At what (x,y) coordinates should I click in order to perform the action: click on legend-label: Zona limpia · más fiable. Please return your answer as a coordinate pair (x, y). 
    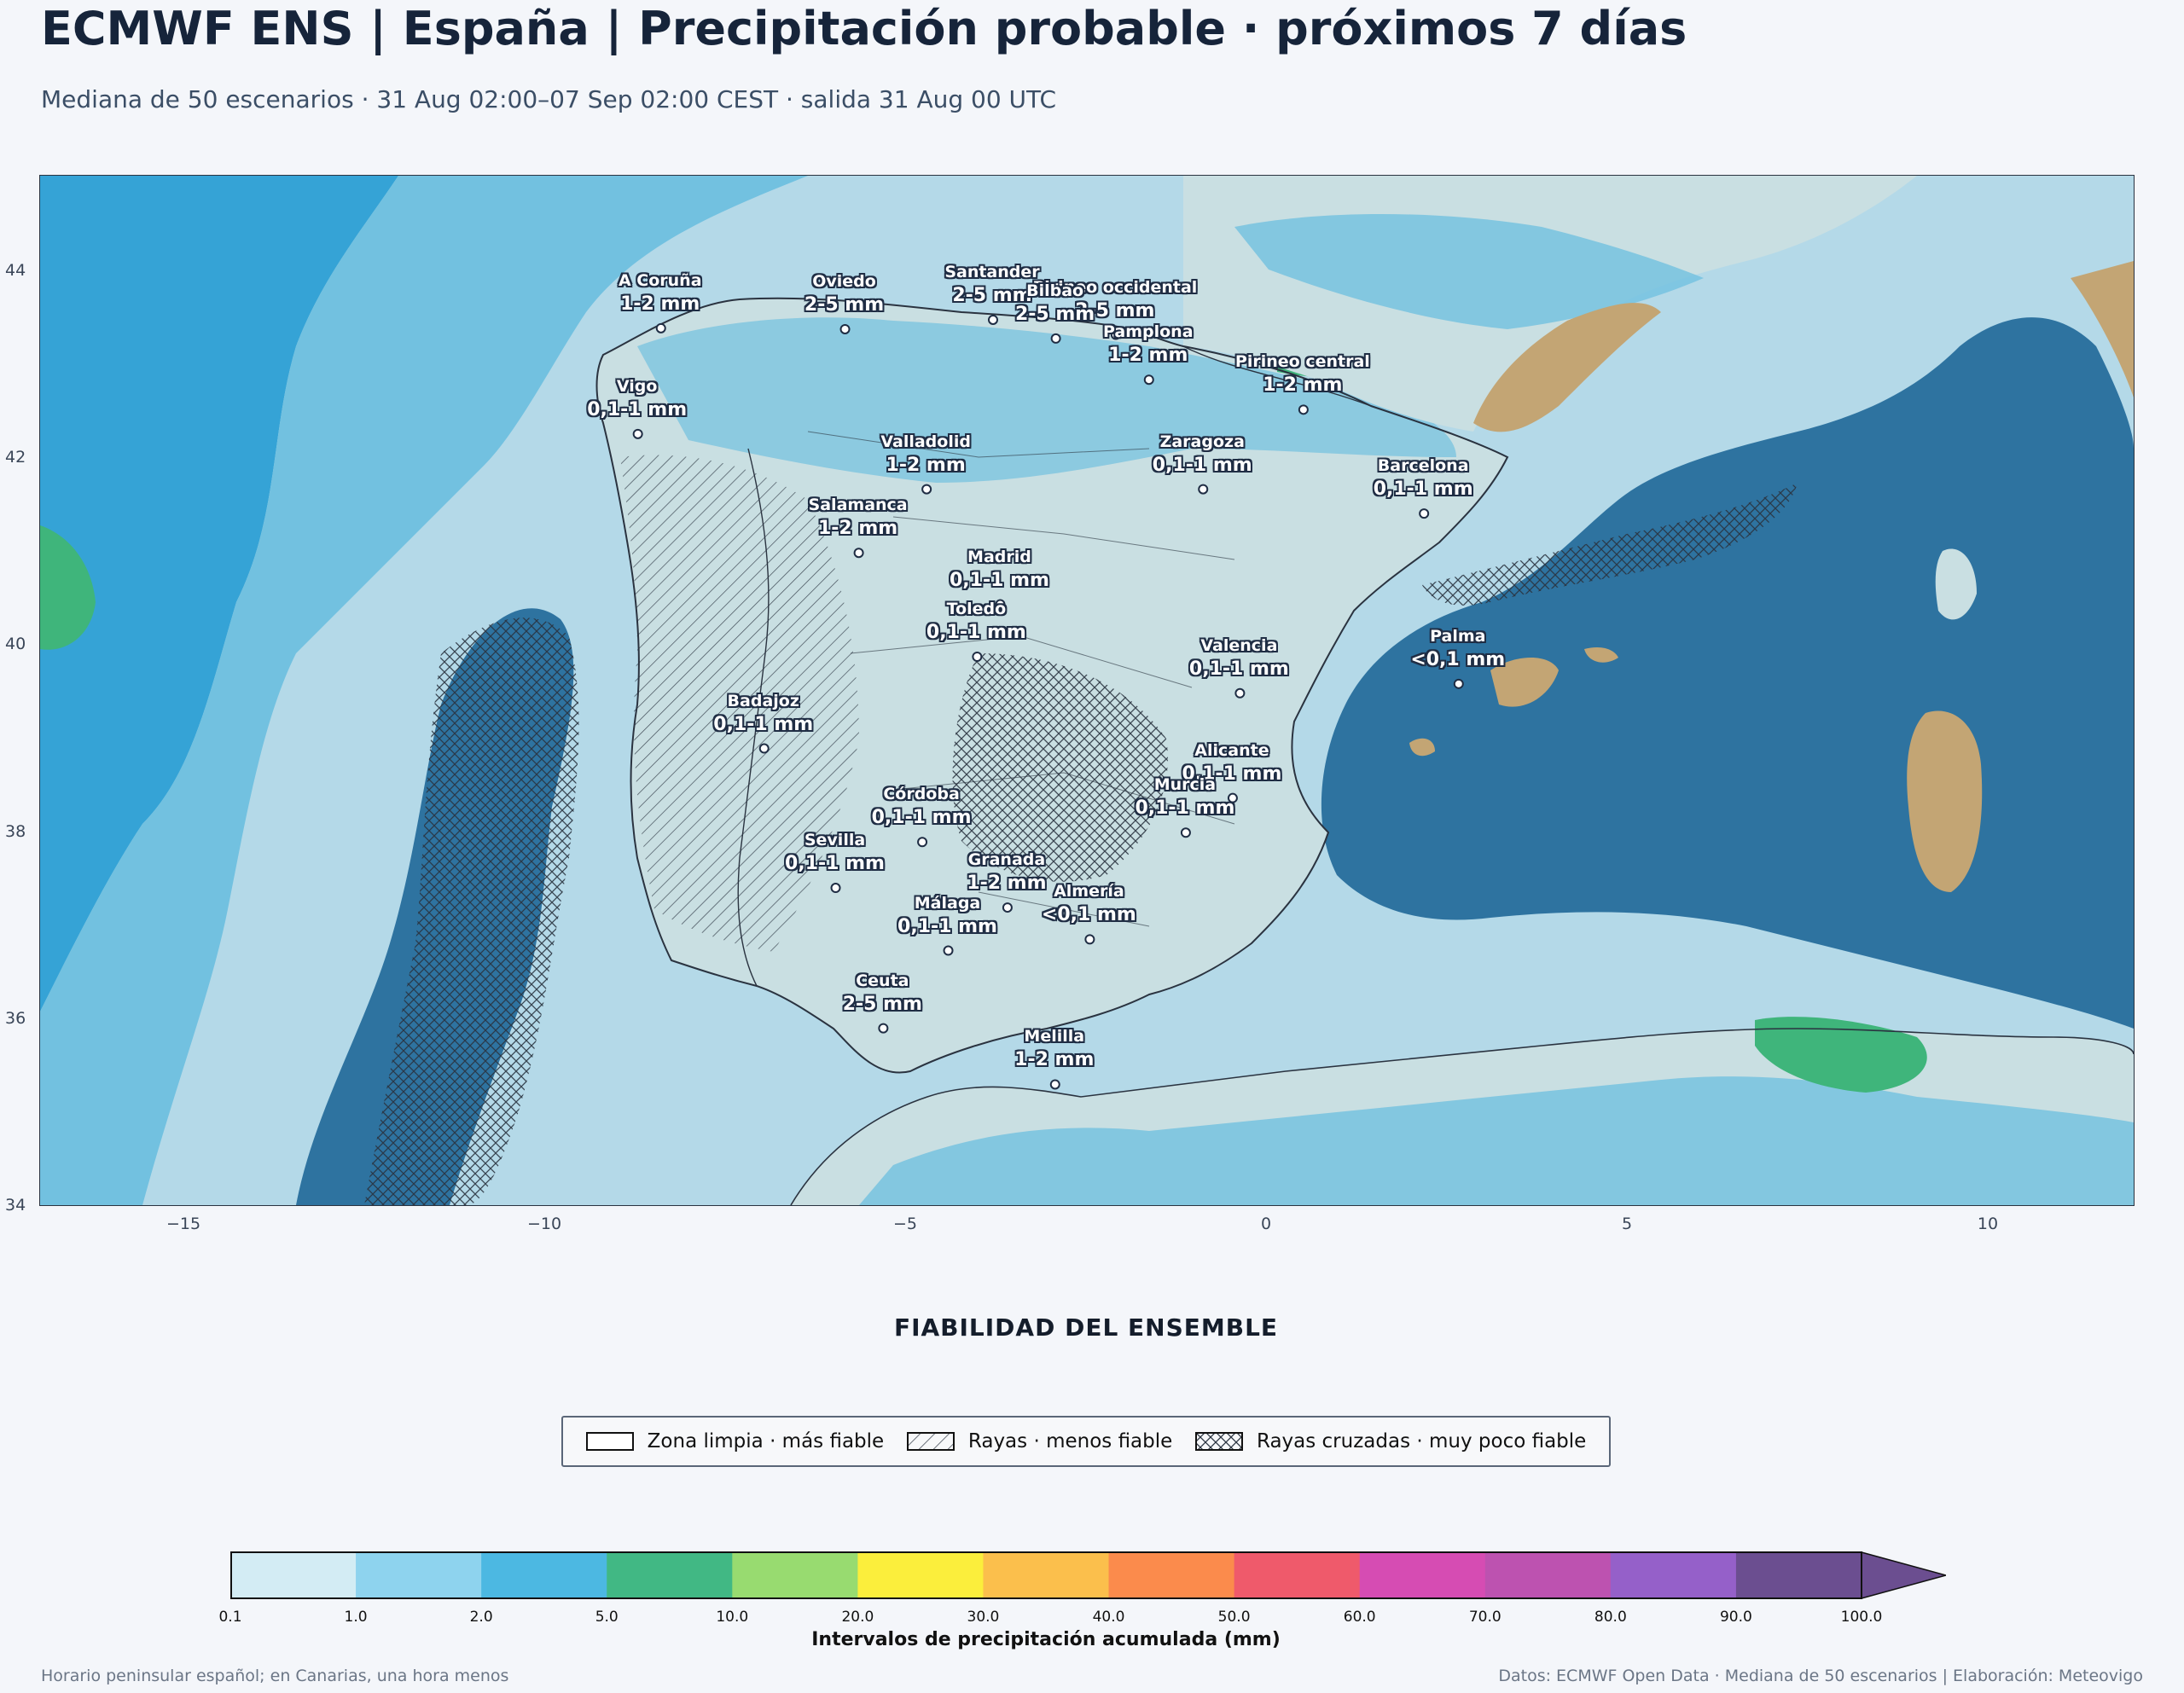
    Looking at the image, I should click on (766, 1441).